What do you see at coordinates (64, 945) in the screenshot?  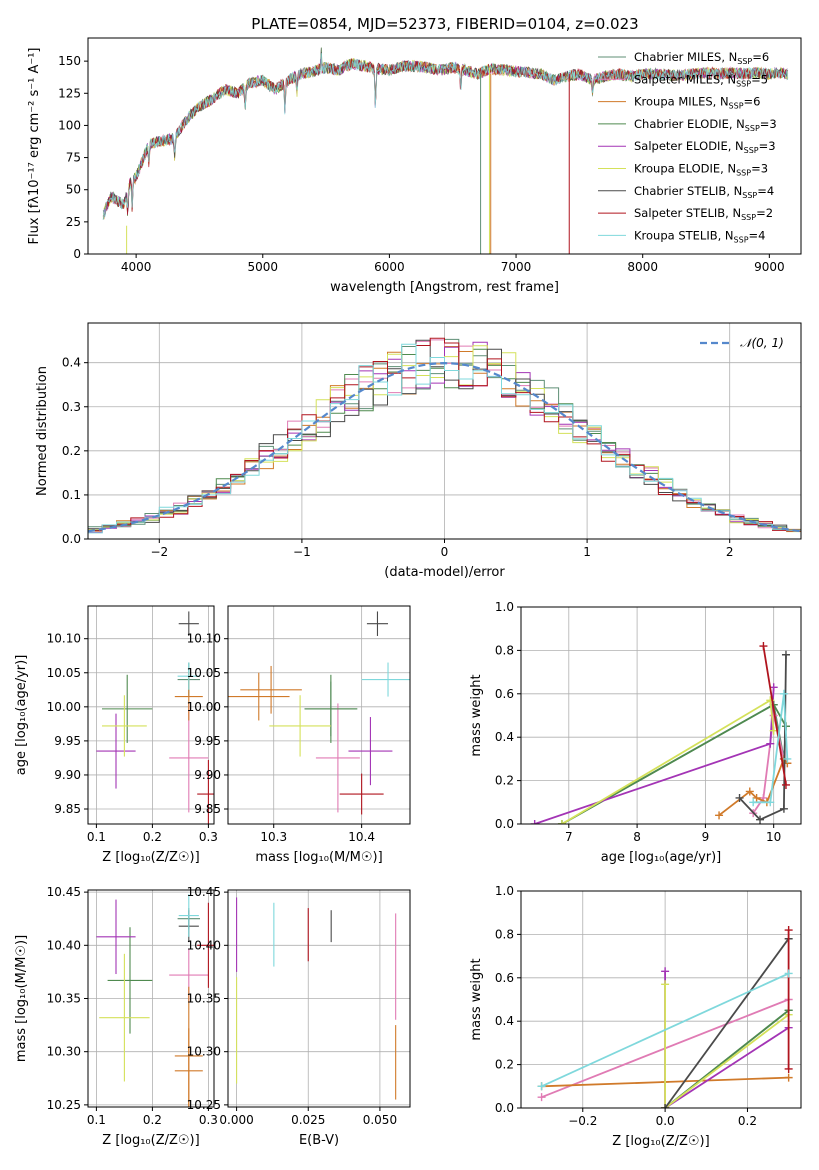 I see `y-tick-label: 10.40` at bounding box center [64, 945].